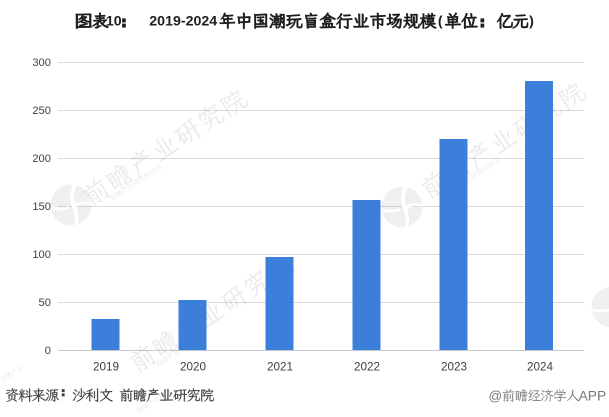 The width and height of the screenshot is (609, 417). What do you see at coordinates (280, 366) in the screenshot?
I see `svg-text: 2021` at bounding box center [280, 366].